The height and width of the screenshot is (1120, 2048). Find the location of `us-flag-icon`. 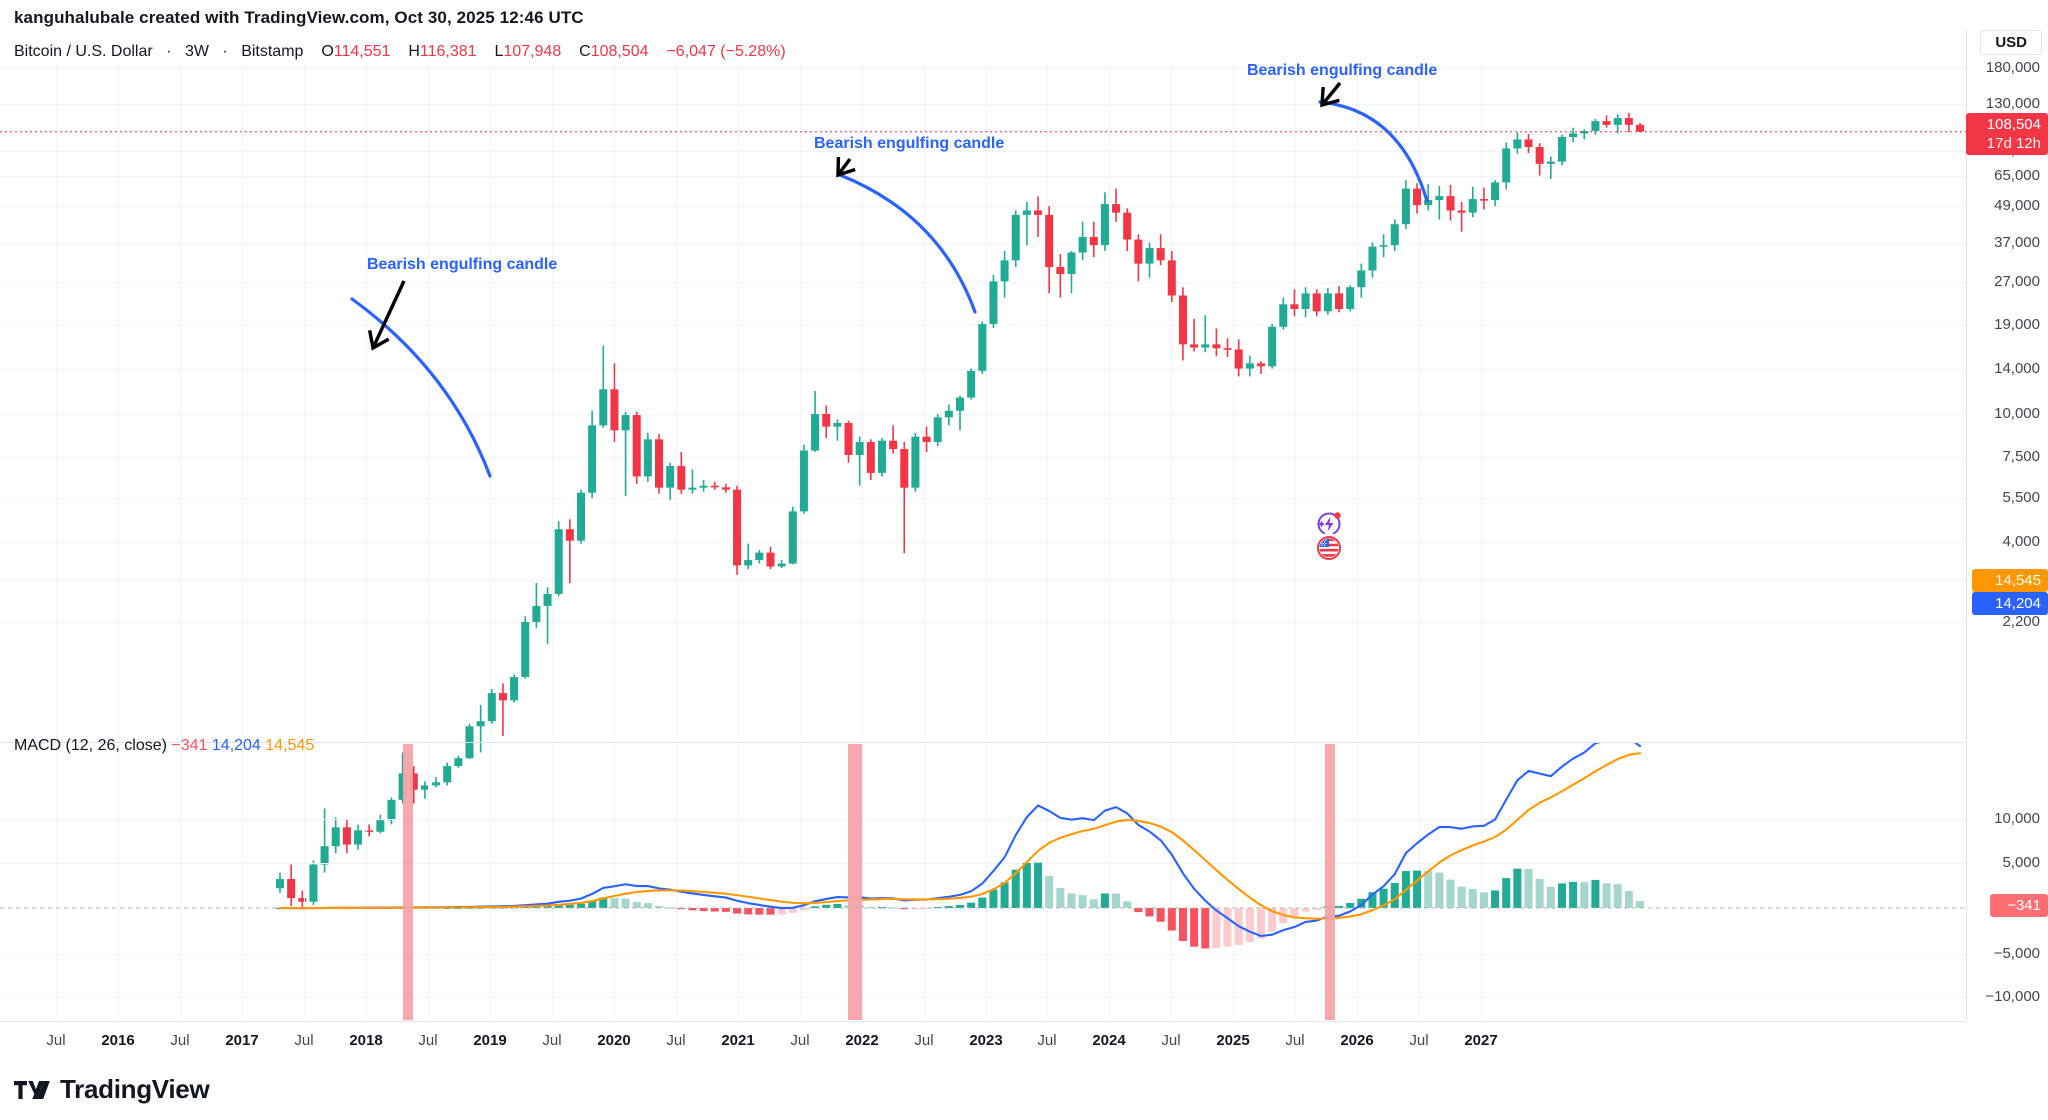

us-flag-icon is located at coordinates (1329, 548).